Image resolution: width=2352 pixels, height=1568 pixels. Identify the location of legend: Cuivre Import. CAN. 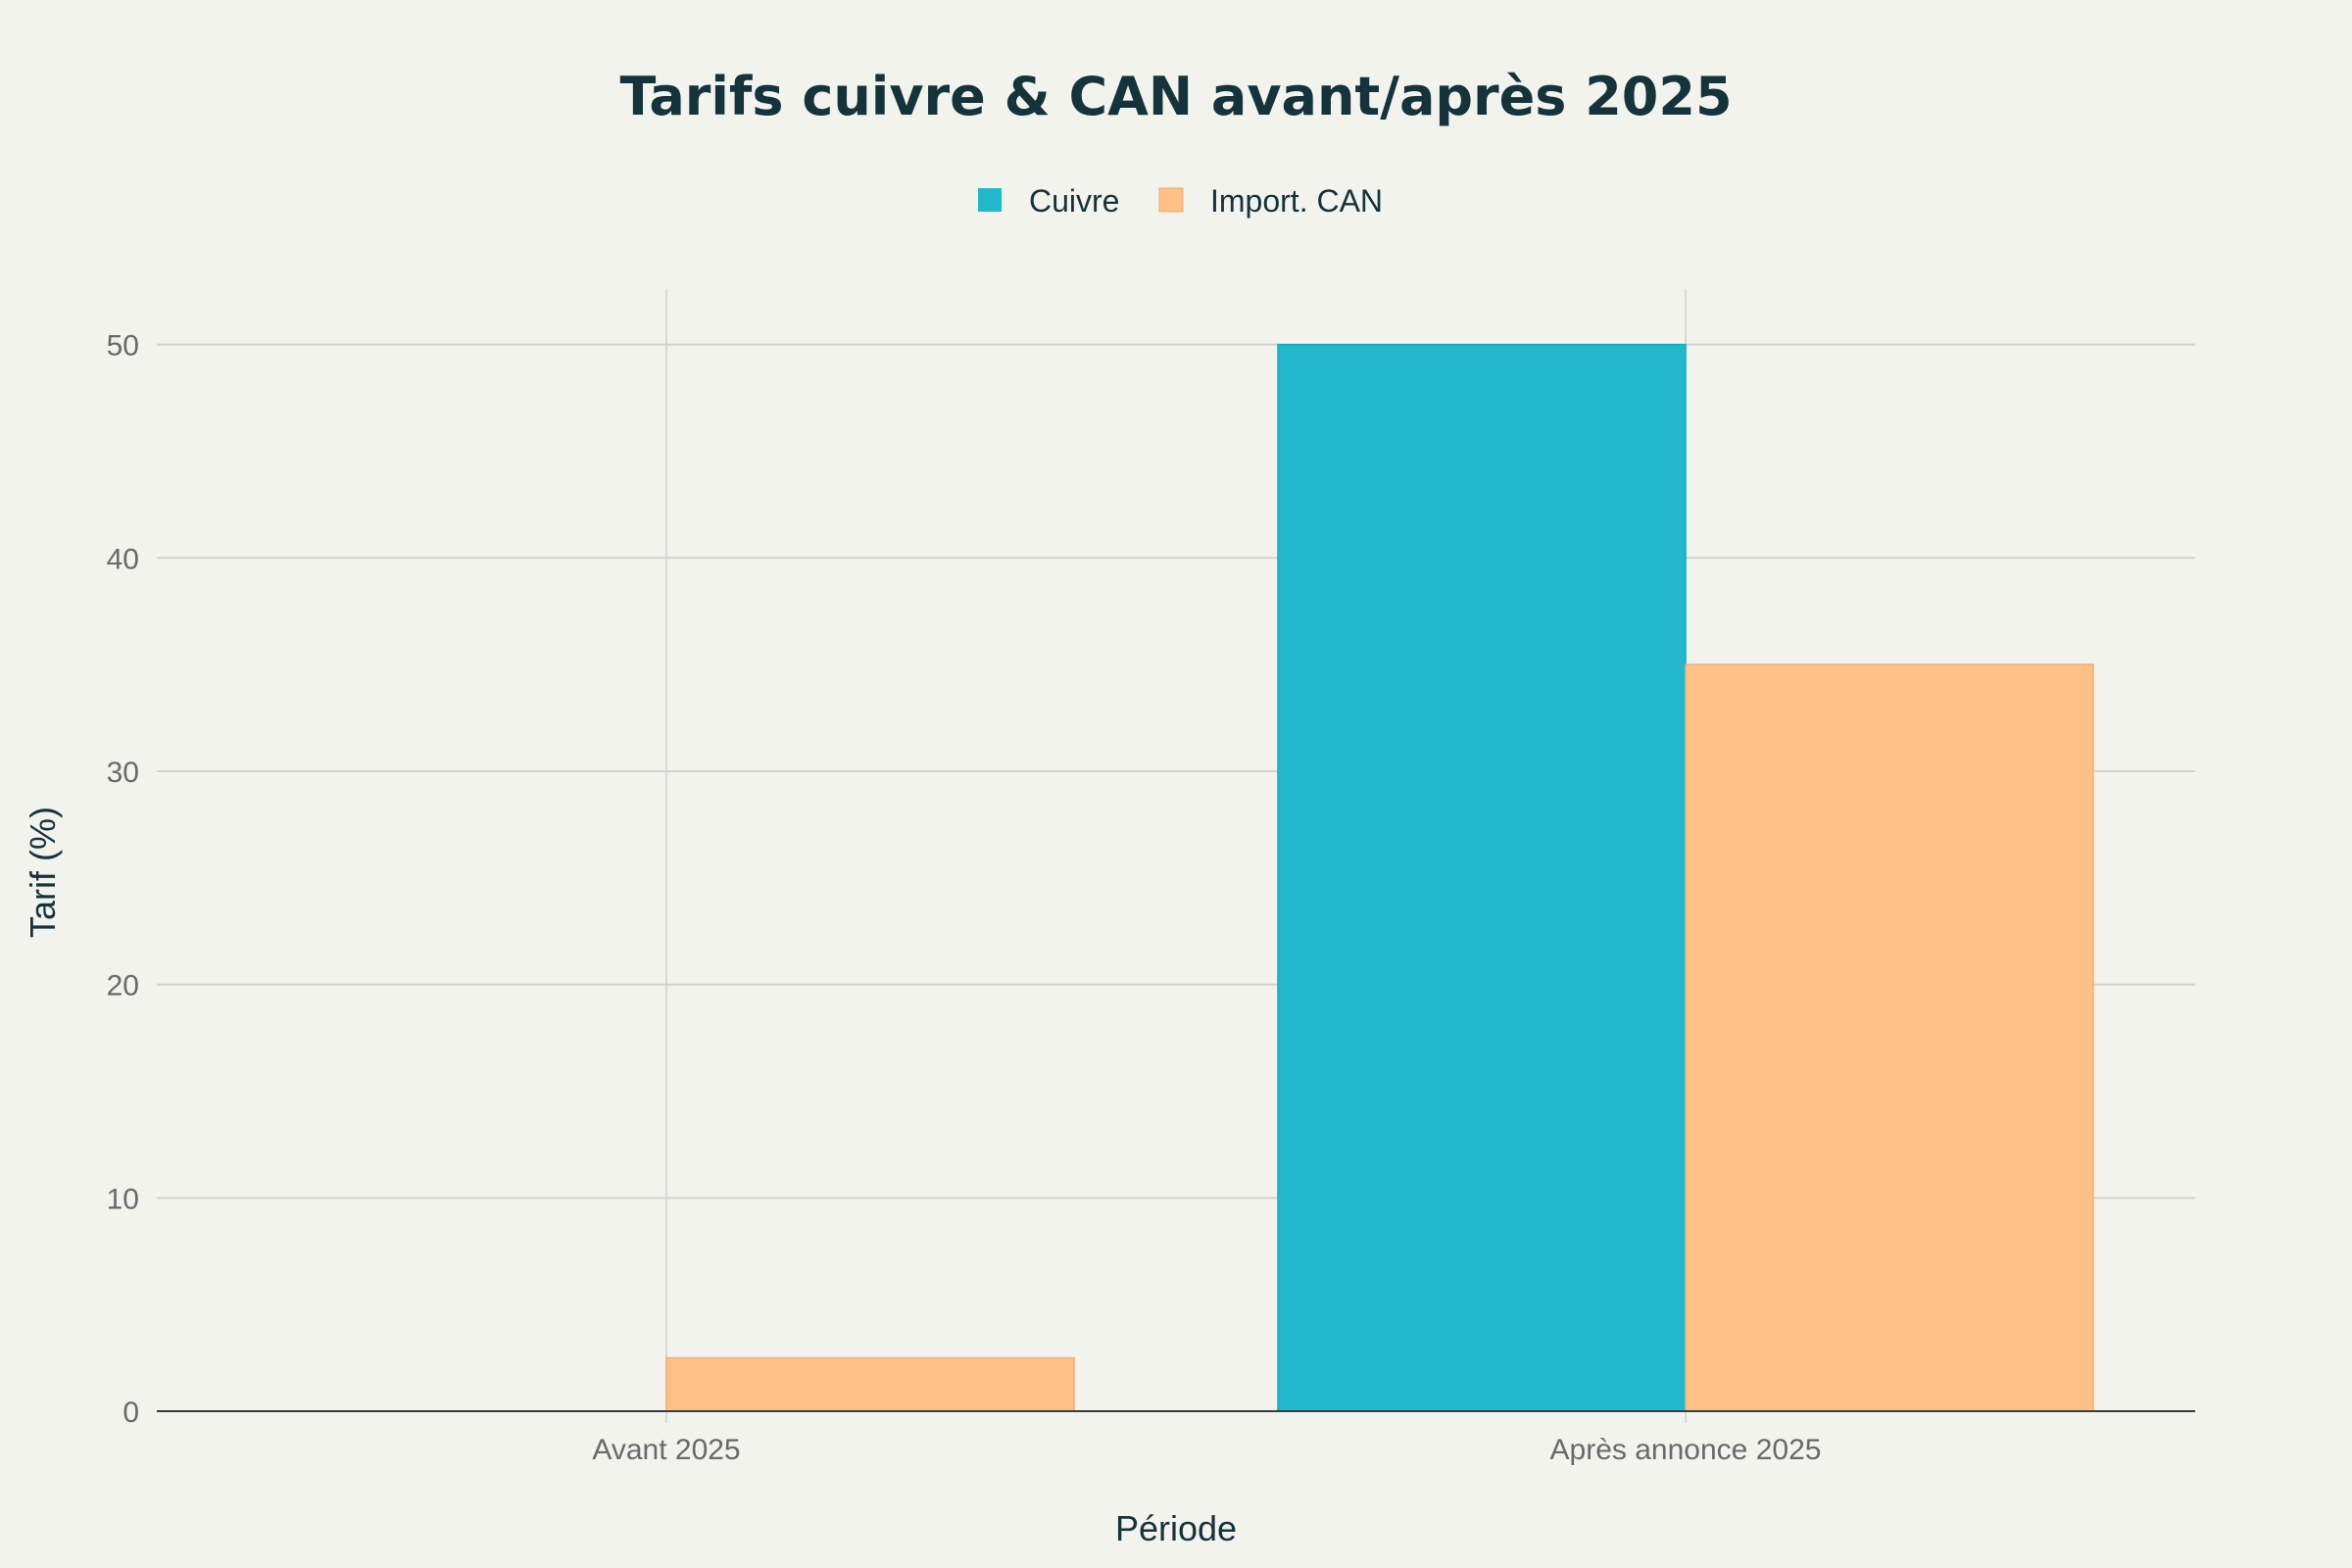
(1180, 201).